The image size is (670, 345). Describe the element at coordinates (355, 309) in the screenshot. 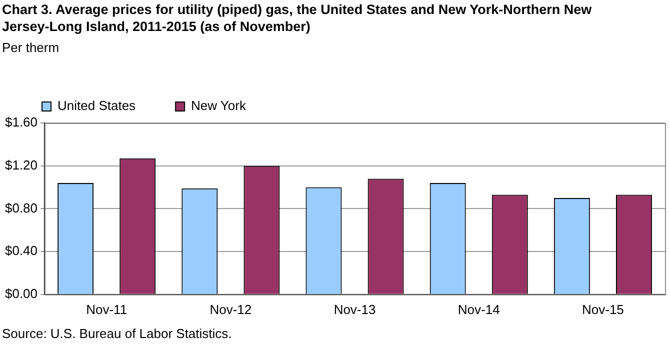

I see `x-tick-label: Nov-13` at that location.